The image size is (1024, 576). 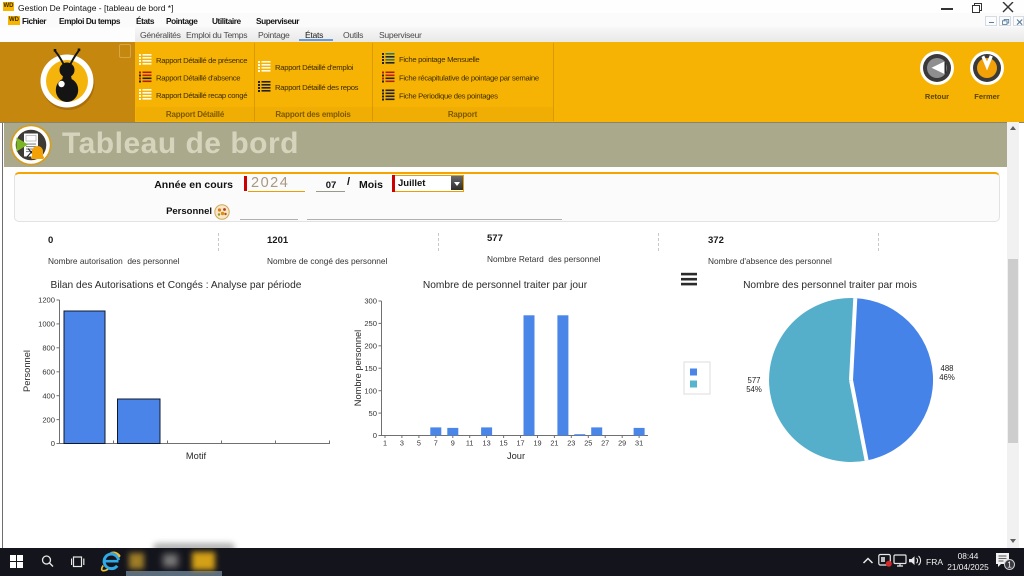 I want to click on svg-text: 27, so click(x=605, y=443).